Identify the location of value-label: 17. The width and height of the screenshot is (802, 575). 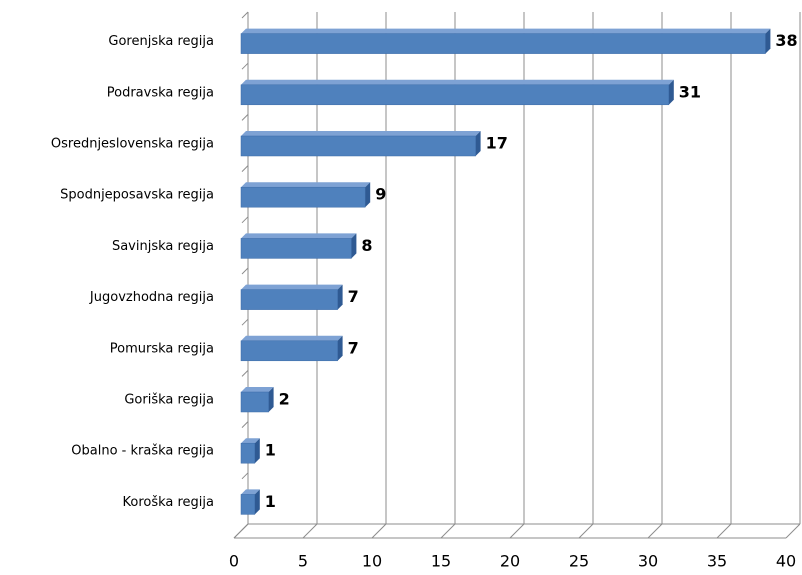
(497, 143).